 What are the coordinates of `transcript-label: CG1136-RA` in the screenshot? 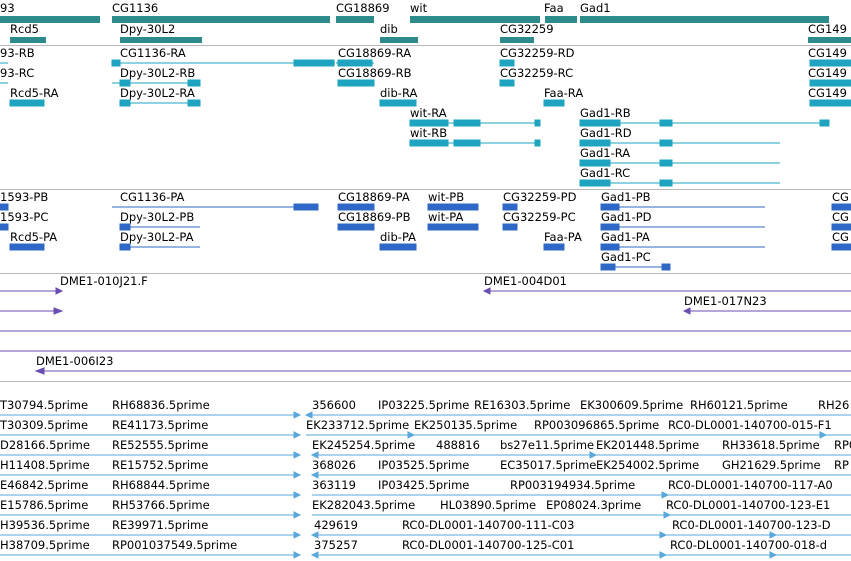 It's located at (153, 53).